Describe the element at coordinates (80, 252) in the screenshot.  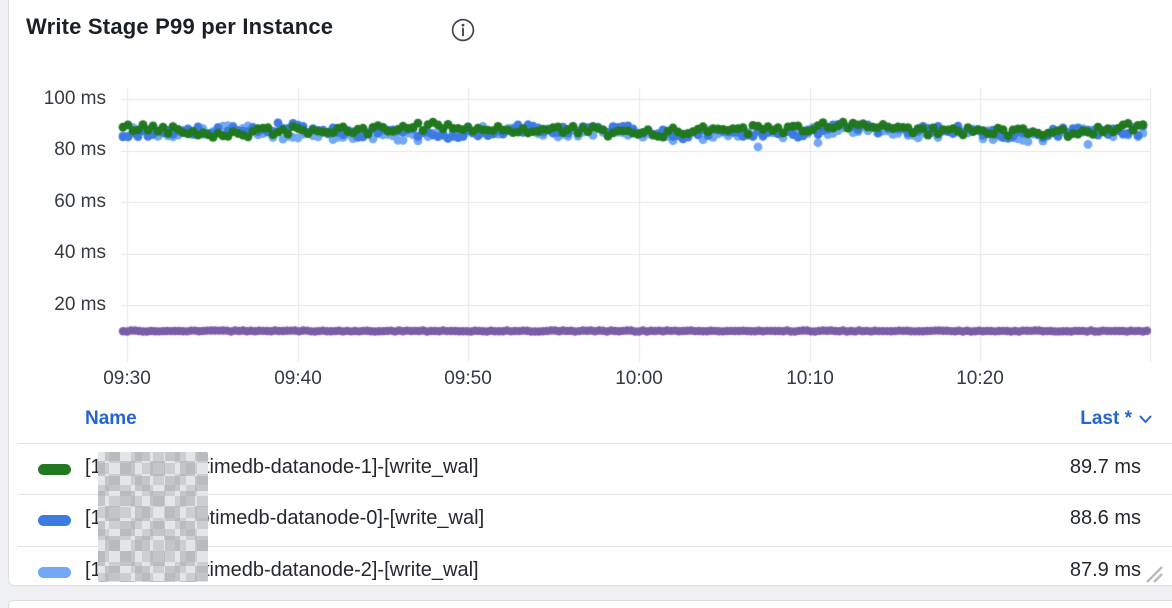
I see `y-axis-label: 40 ms` at that location.